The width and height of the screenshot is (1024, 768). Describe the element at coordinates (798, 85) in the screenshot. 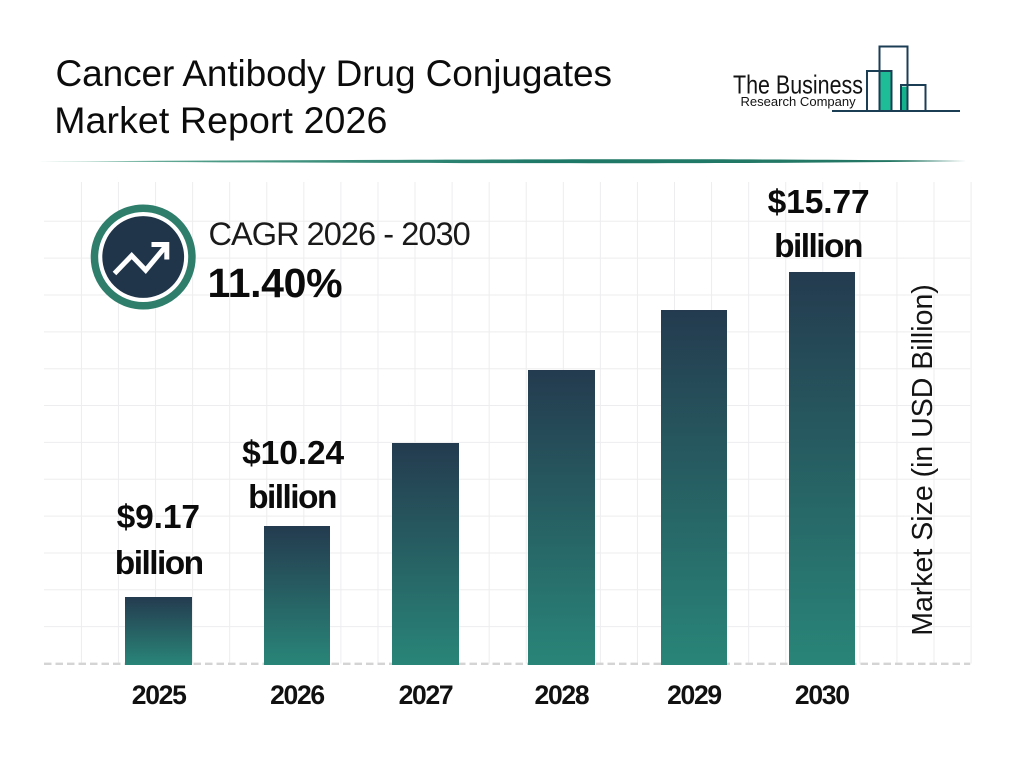

I see `svg-text: The Business` at that location.